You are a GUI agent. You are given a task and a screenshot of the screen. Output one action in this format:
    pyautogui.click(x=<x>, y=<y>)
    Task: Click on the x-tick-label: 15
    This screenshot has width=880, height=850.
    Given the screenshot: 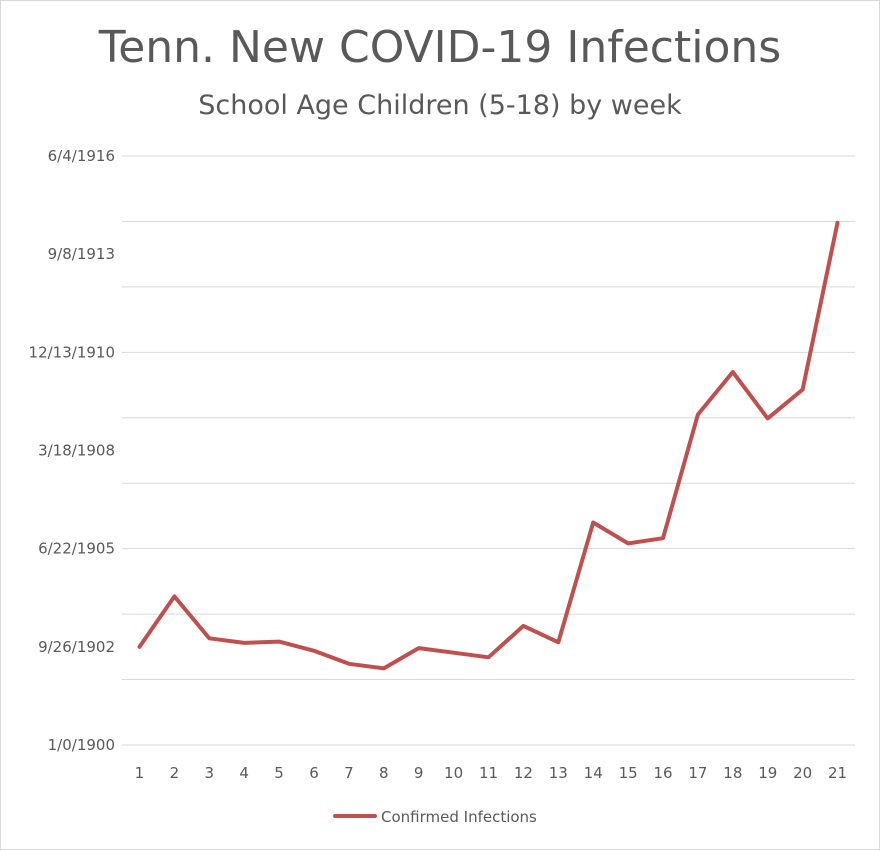 What is the action you would take?
    pyautogui.click(x=628, y=773)
    